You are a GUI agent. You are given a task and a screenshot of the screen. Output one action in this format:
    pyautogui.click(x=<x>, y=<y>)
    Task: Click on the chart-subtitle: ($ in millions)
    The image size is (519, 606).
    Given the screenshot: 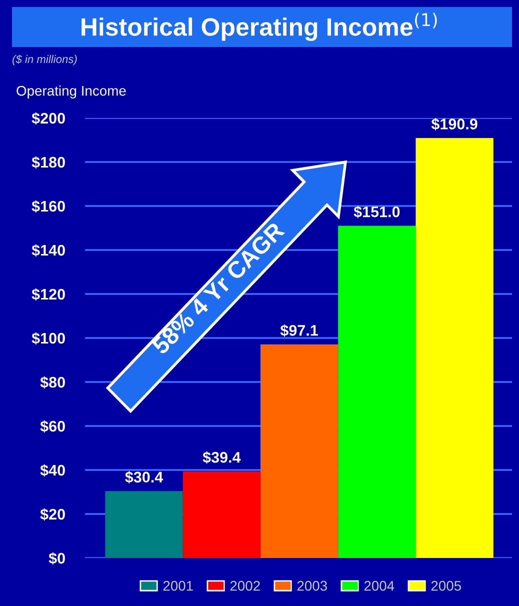 What is the action you would take?
    pyautogui.click(x=44, y=60)
    